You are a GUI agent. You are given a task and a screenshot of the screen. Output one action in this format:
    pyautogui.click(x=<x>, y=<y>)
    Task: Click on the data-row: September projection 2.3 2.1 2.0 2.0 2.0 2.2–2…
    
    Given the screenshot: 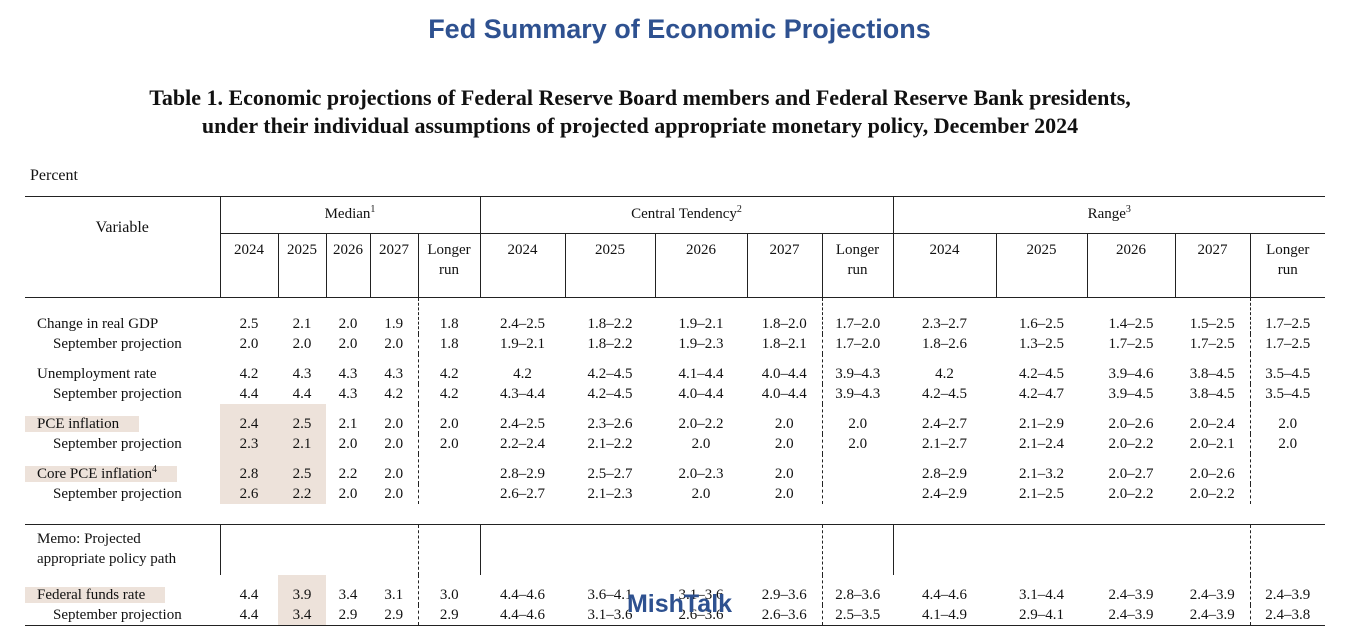 What is the action you would take?
    pyautogui.click(x=675, y=444)
    